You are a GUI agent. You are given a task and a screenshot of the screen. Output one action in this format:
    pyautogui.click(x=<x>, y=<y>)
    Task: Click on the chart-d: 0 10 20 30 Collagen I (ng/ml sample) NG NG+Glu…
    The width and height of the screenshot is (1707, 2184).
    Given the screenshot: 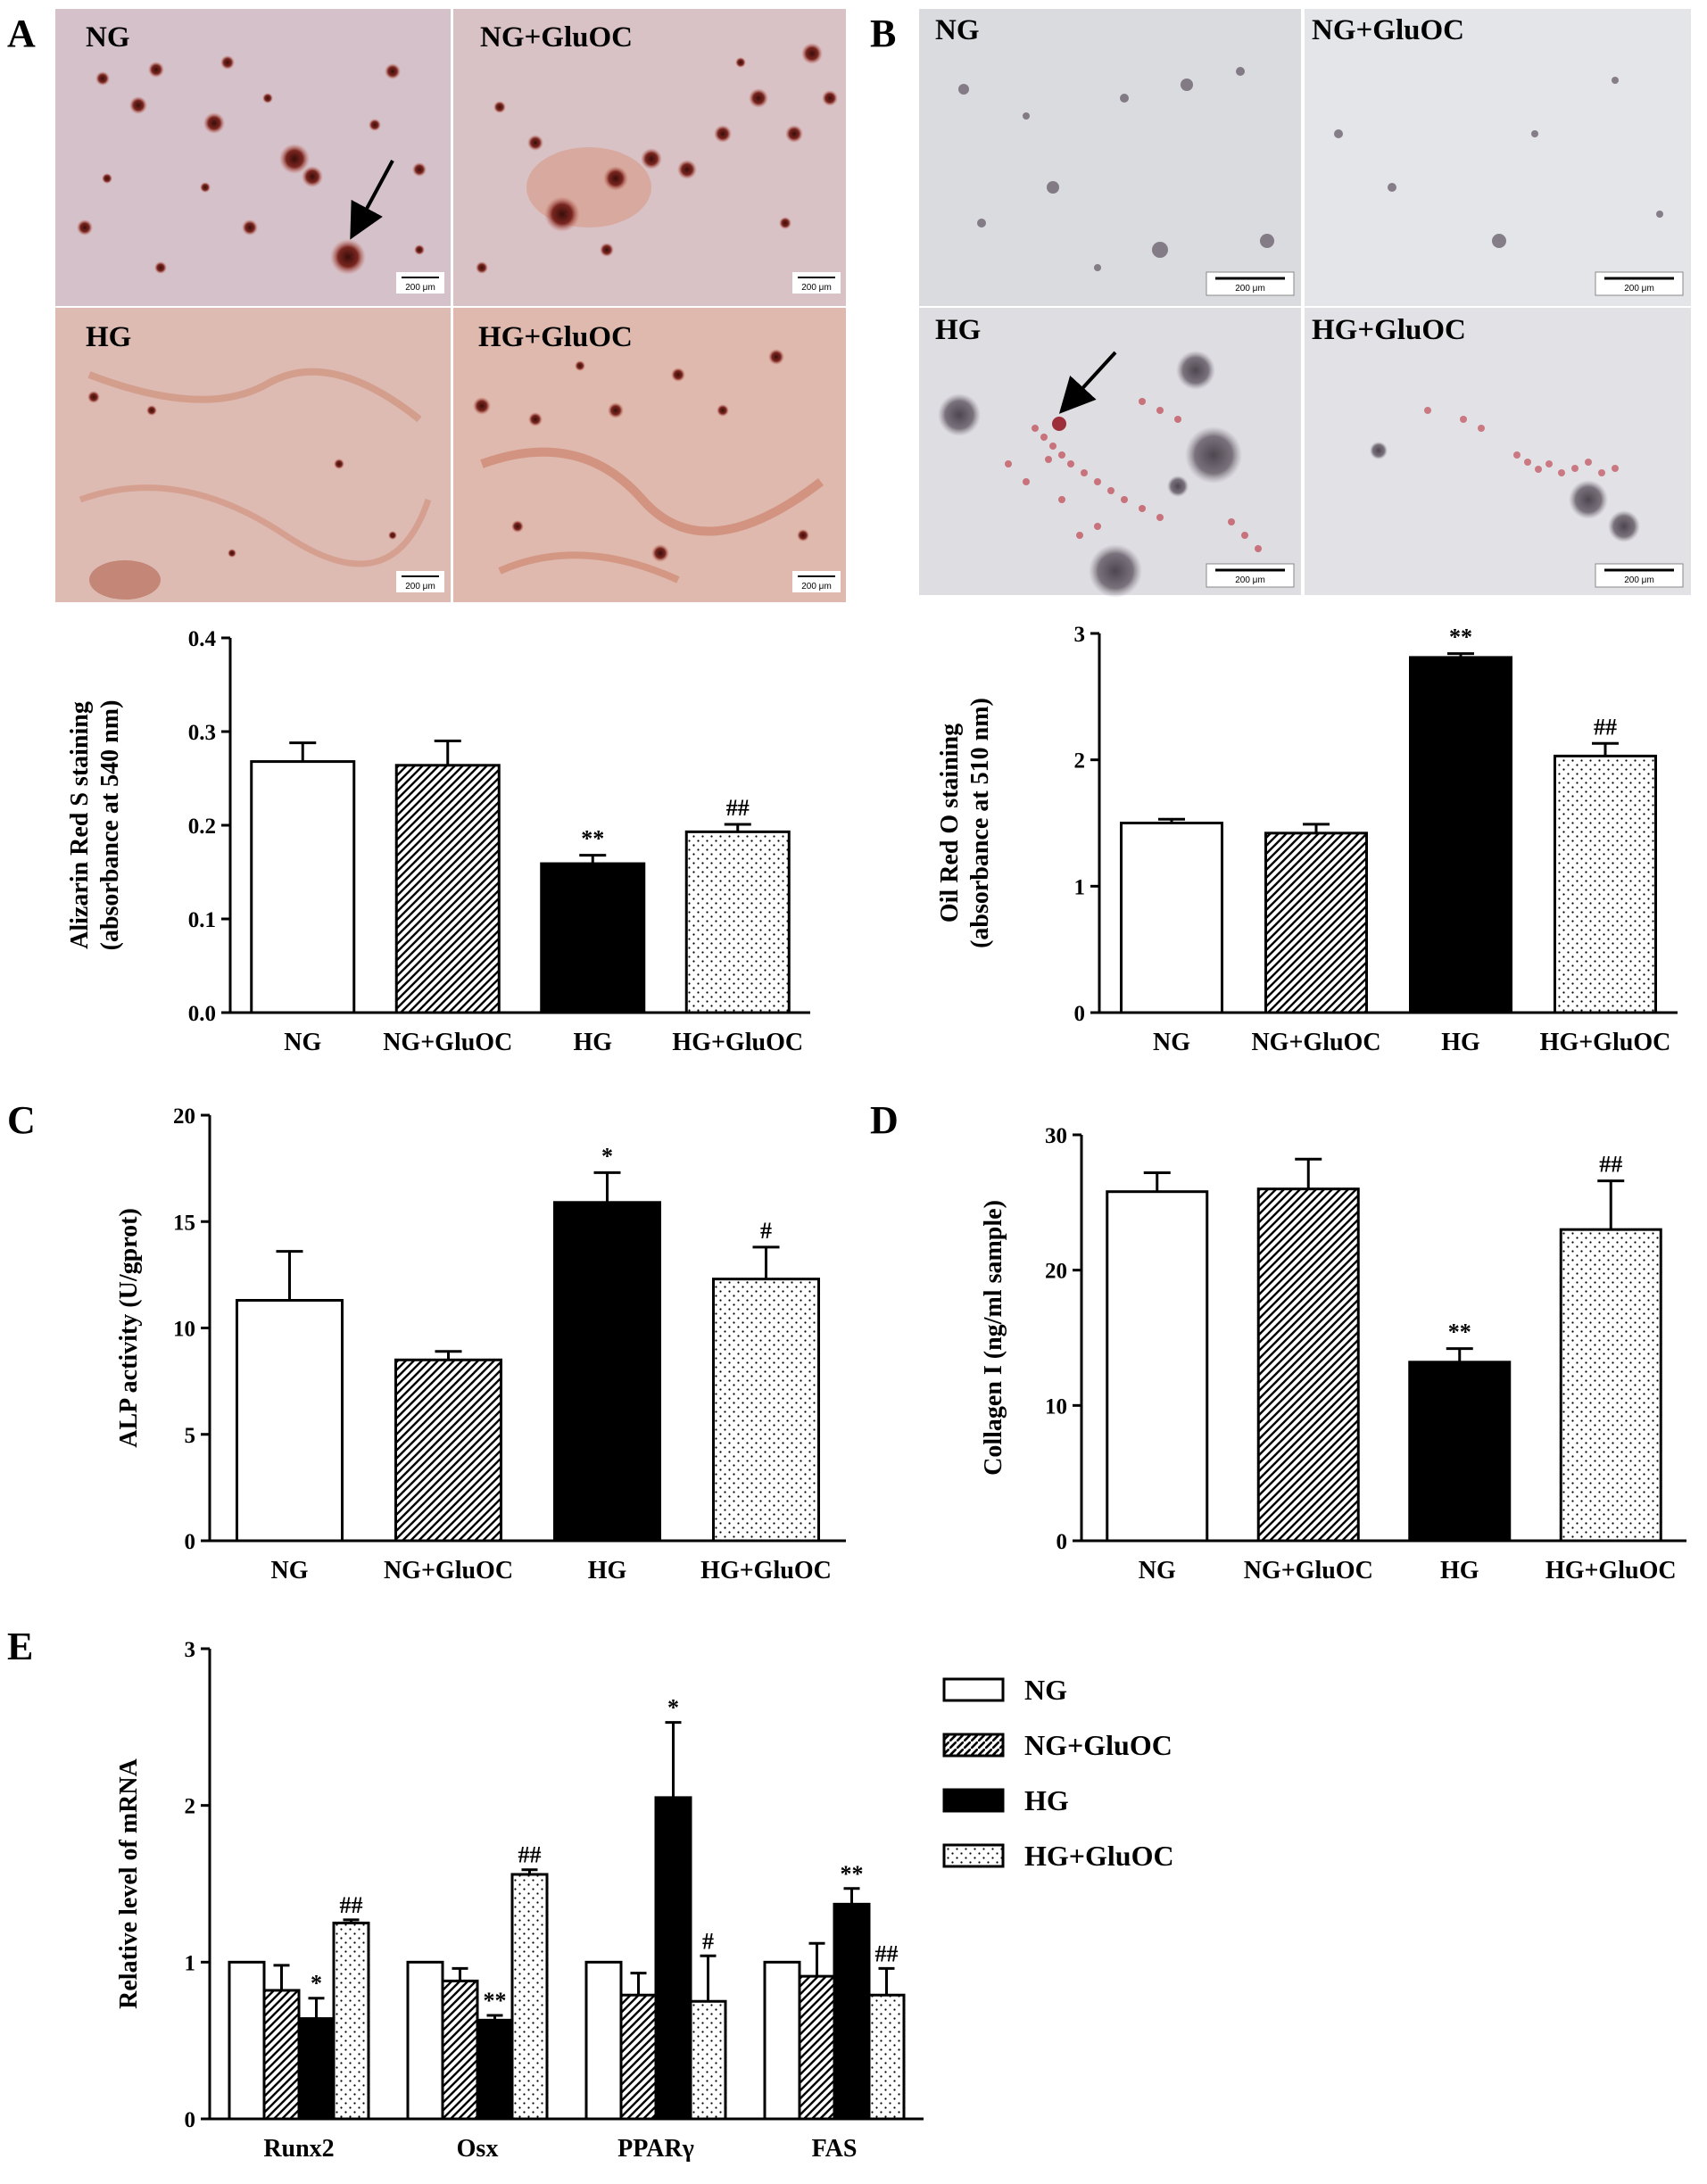 What is the action you would take?
    pyautogui.click(x=1333, y=1354)
    